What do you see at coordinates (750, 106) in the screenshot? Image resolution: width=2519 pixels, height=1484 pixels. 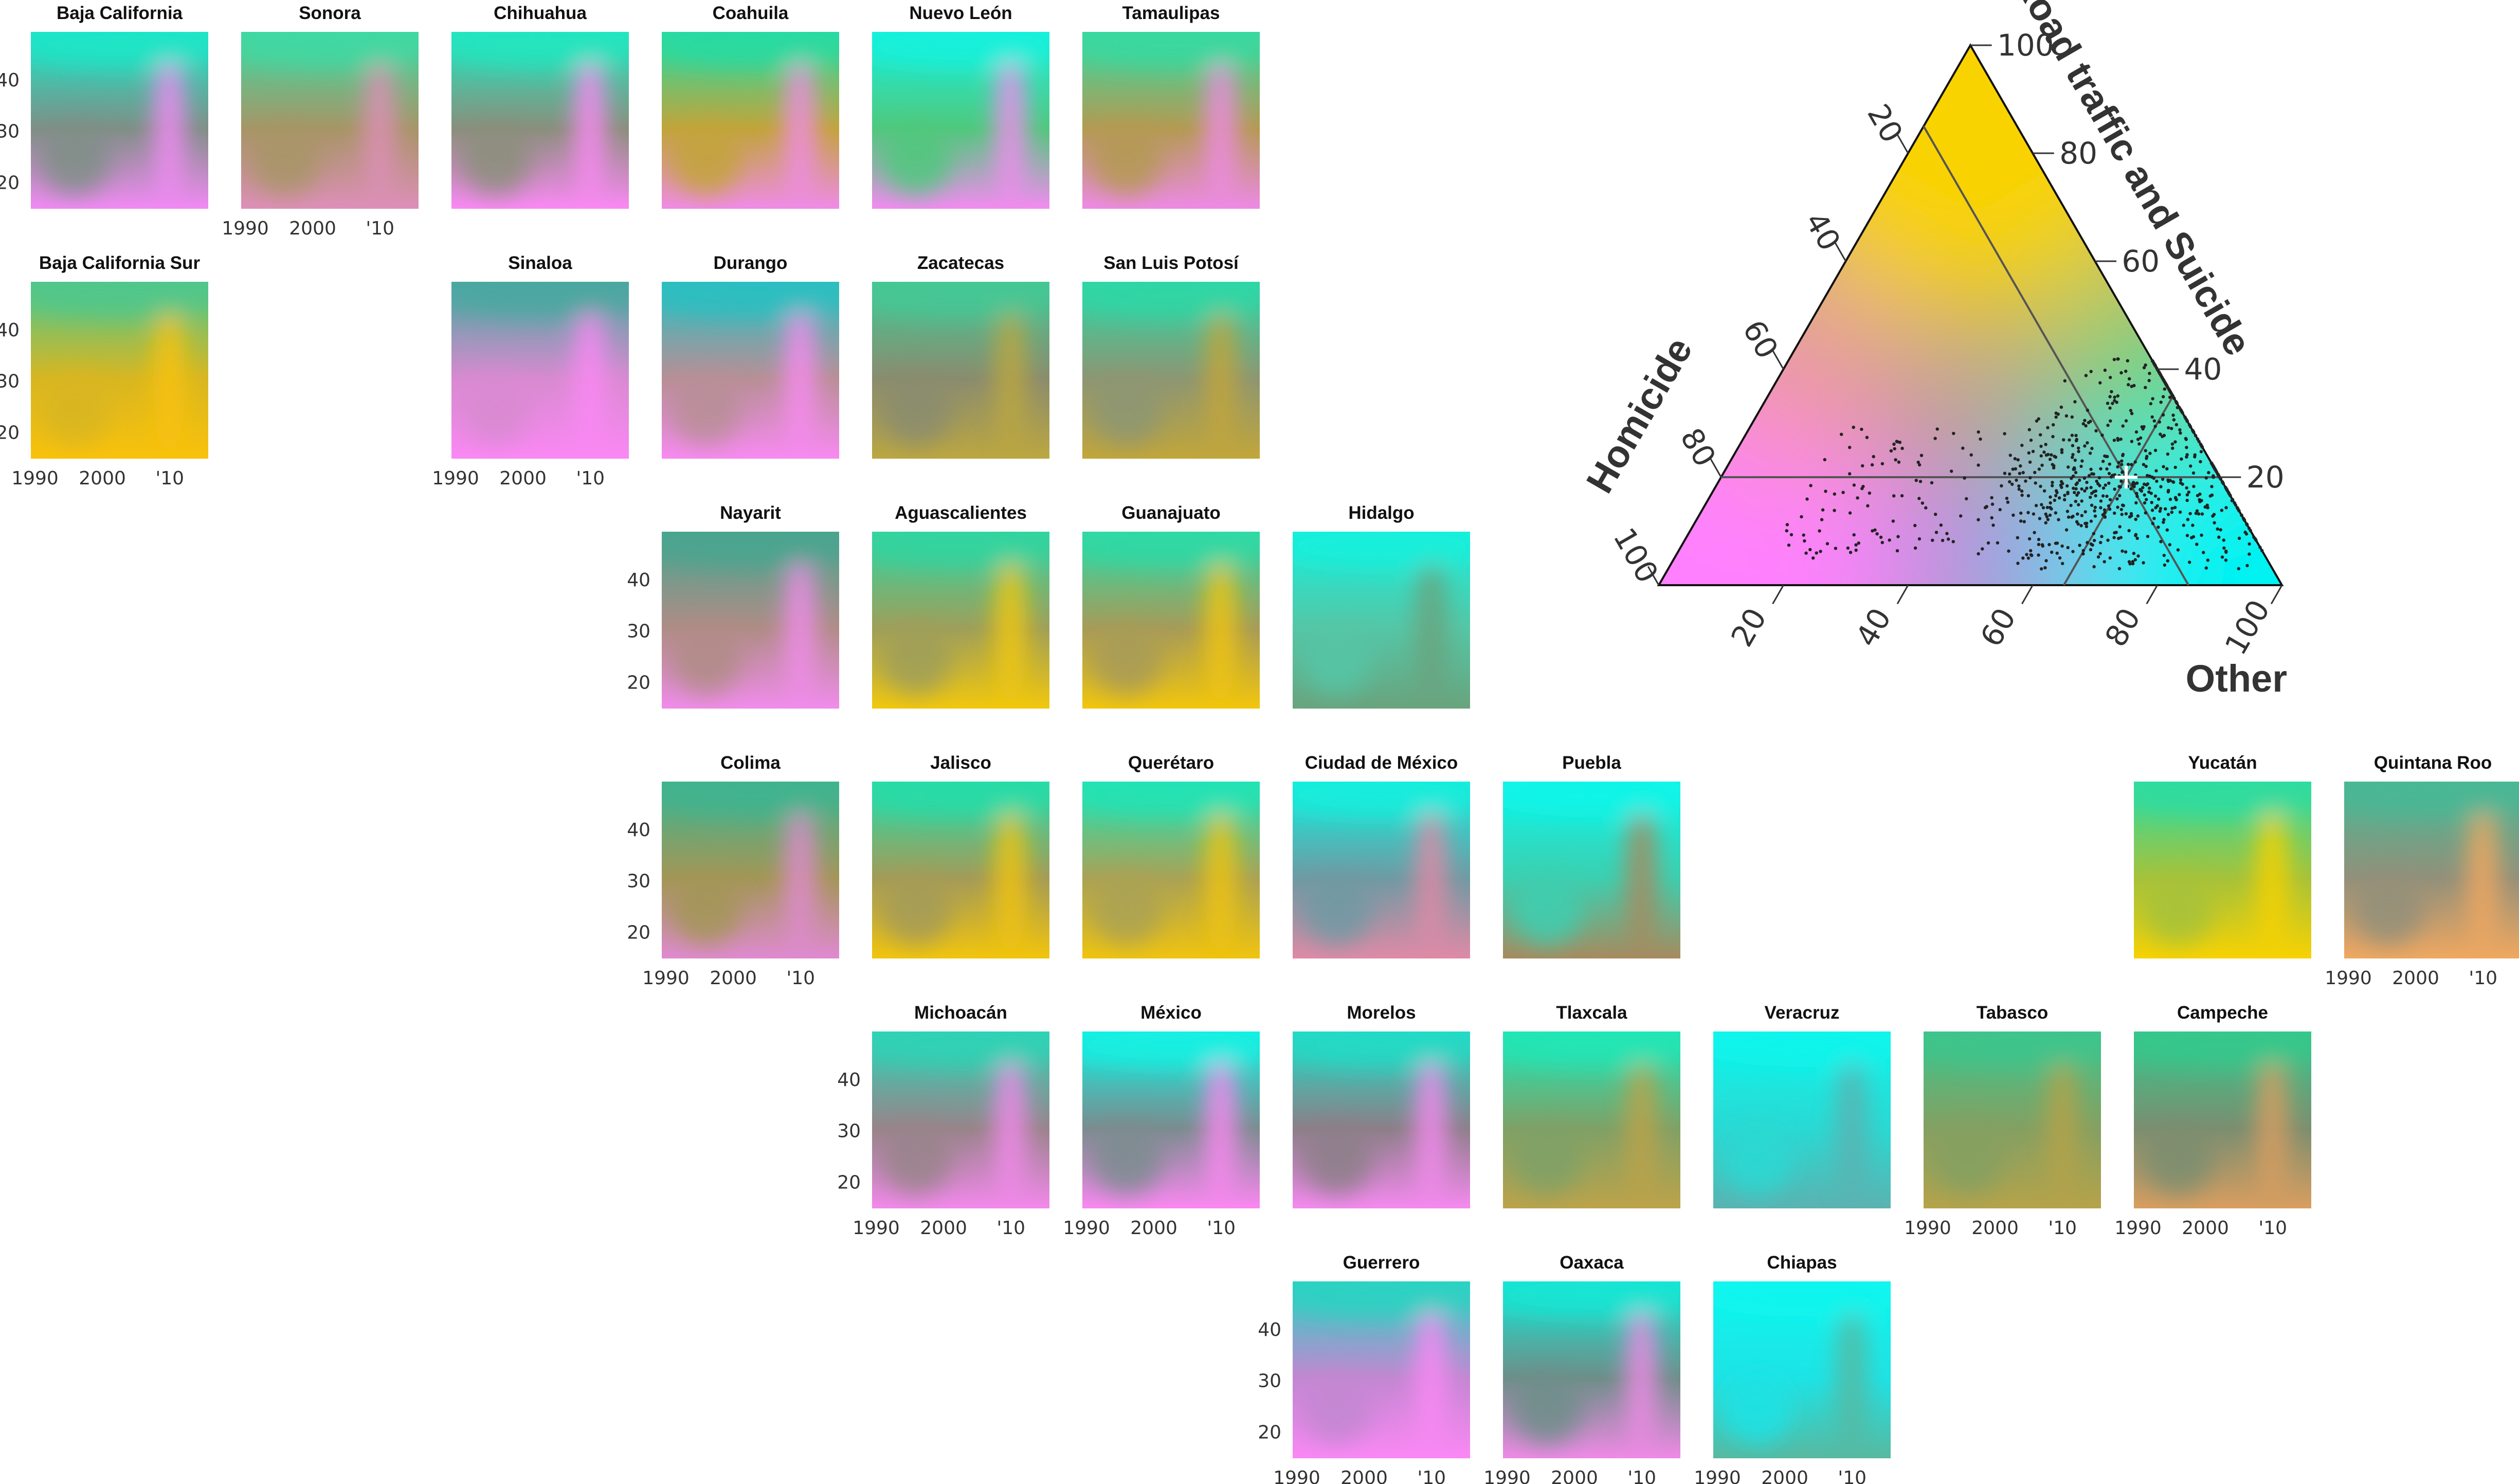 I see `state-panel: Coahuila` at bounding box center [750, 106].